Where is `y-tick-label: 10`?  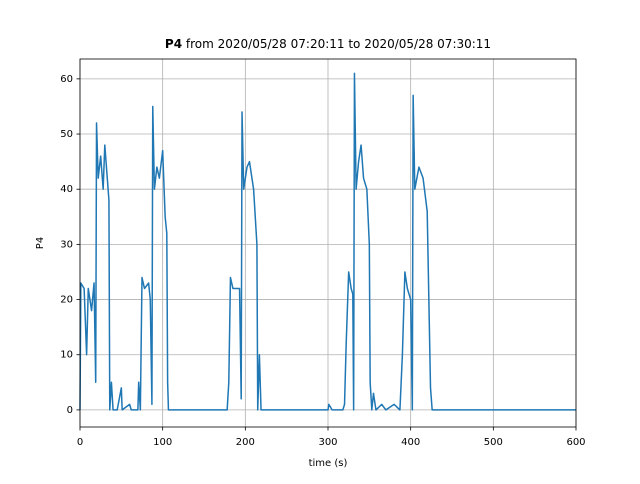 y-tick-label: 10 is located at coordinates (66, 355).